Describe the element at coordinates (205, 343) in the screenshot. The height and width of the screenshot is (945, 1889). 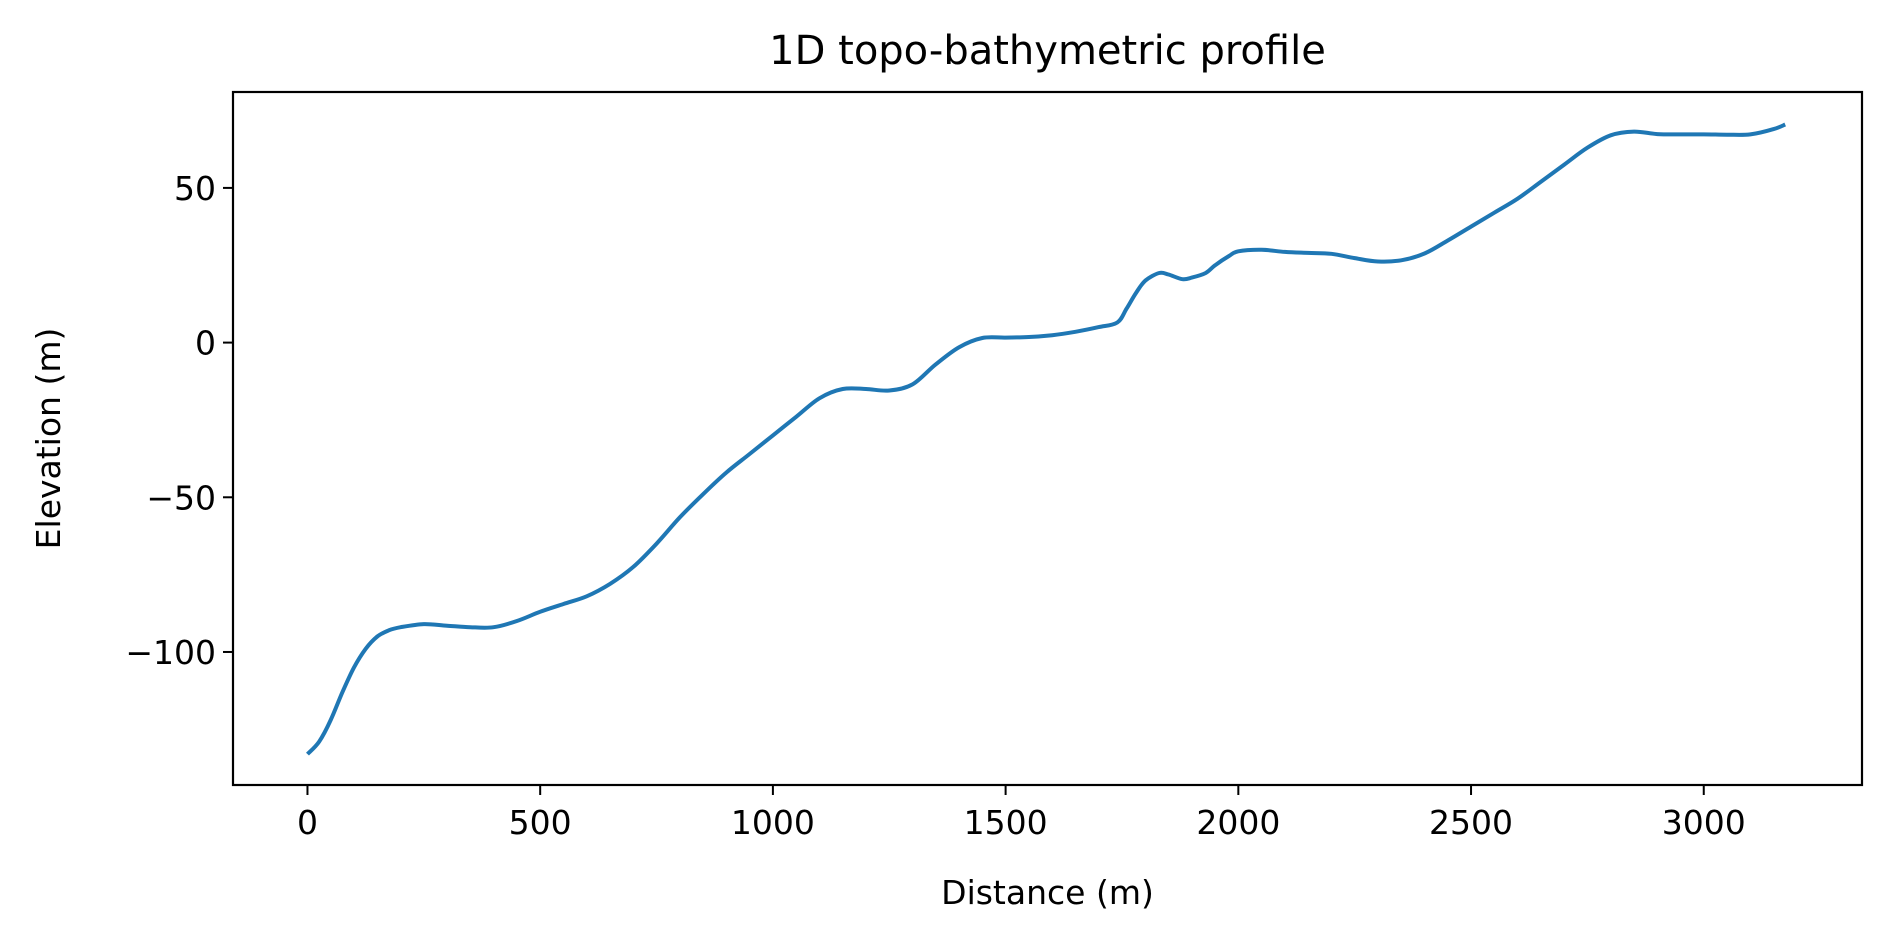
I see `y-tick-label: 0` at that location.